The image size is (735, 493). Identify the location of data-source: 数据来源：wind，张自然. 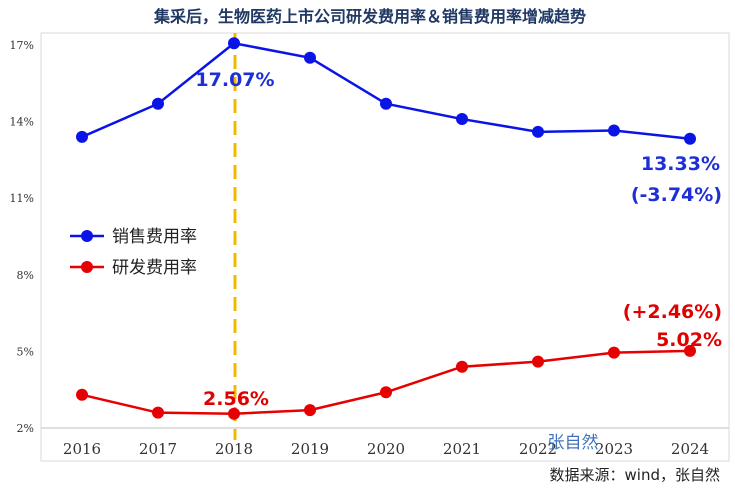
(635, 475).